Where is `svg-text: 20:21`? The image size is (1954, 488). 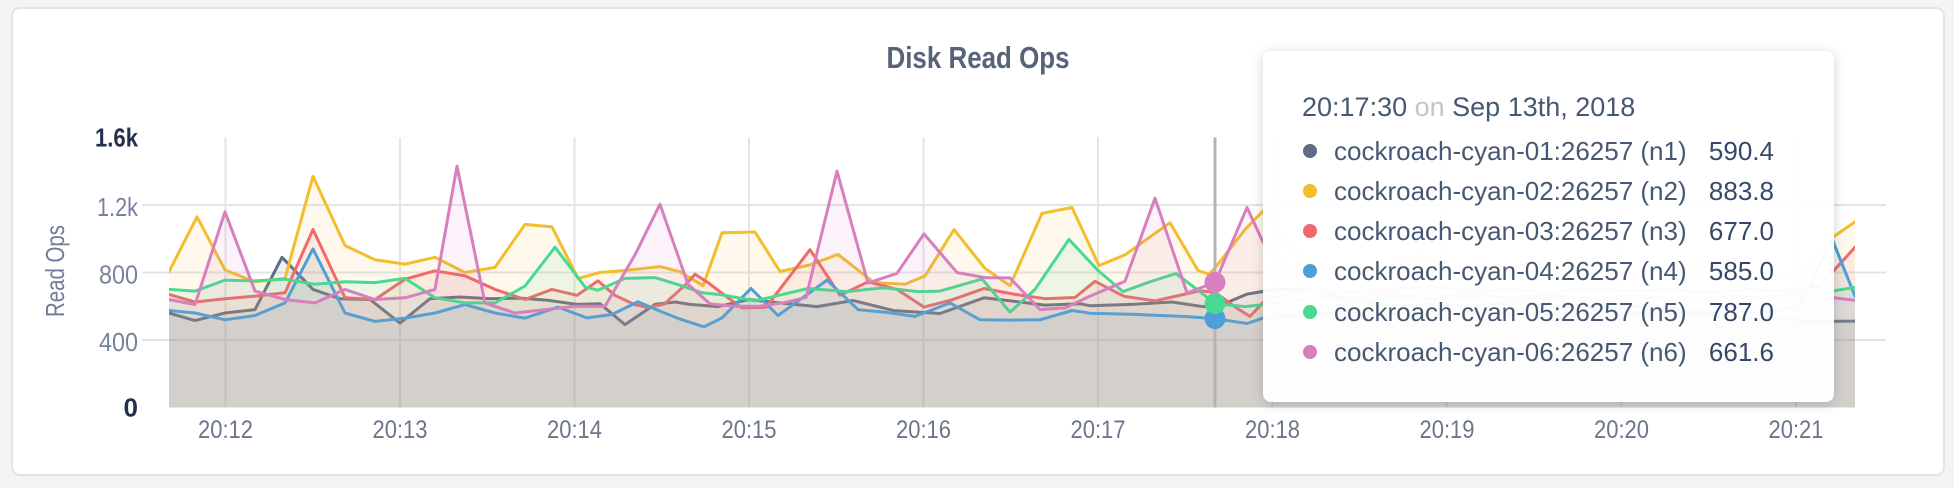
svg-text: 20:21 is located at coordinates (1796, 430).